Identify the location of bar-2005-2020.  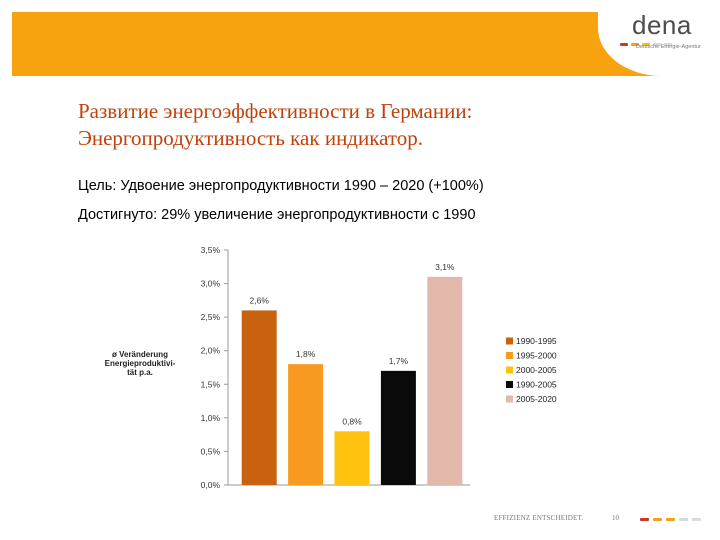
(444, 381).